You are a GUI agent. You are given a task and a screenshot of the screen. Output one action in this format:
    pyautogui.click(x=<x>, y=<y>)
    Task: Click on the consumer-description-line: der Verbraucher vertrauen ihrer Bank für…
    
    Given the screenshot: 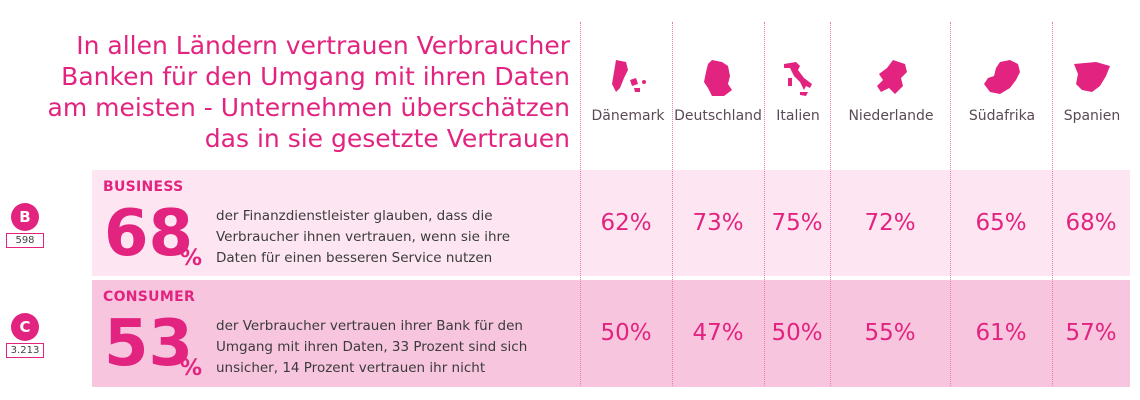 What is the action you would take?
    pyautogui.click(x=369, y=326)
    